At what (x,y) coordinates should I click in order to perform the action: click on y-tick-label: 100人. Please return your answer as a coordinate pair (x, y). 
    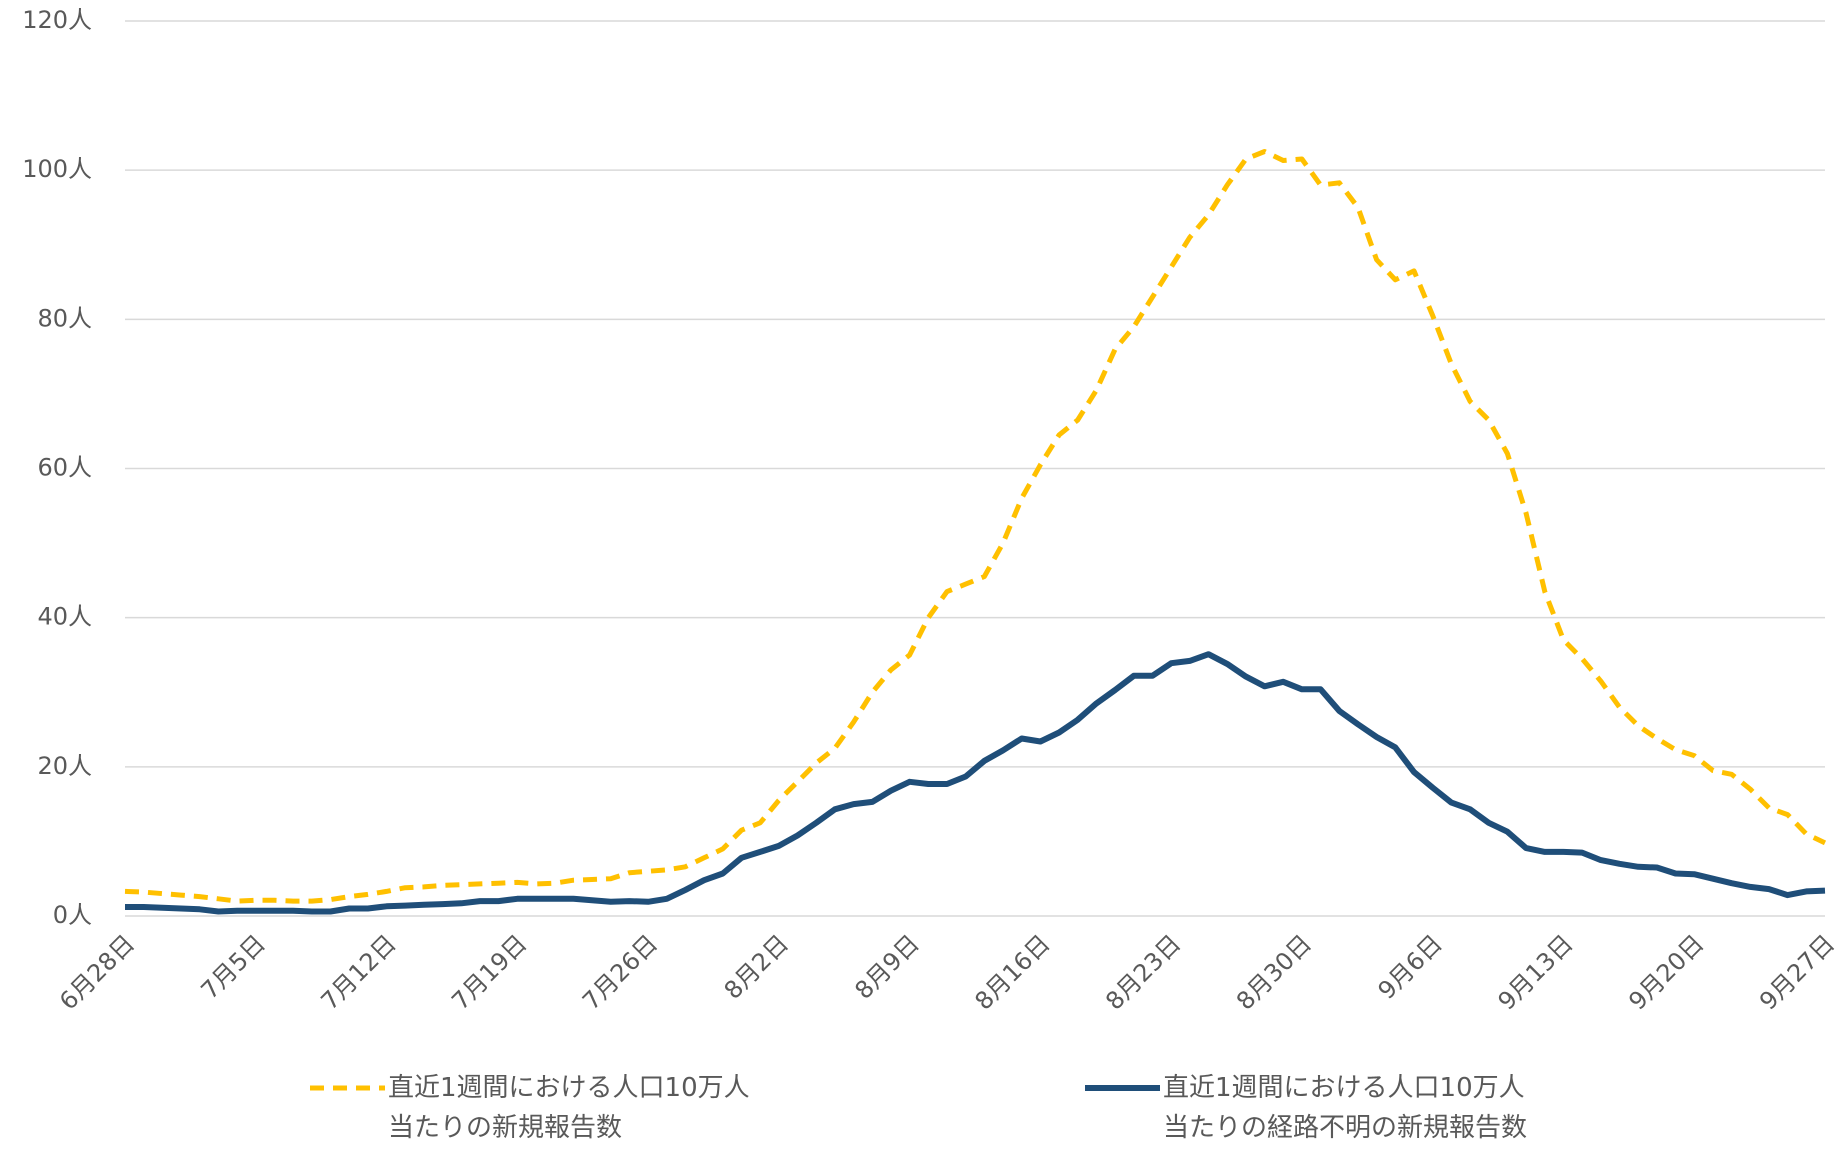
    Looking at the image, I should click on (57, 169).